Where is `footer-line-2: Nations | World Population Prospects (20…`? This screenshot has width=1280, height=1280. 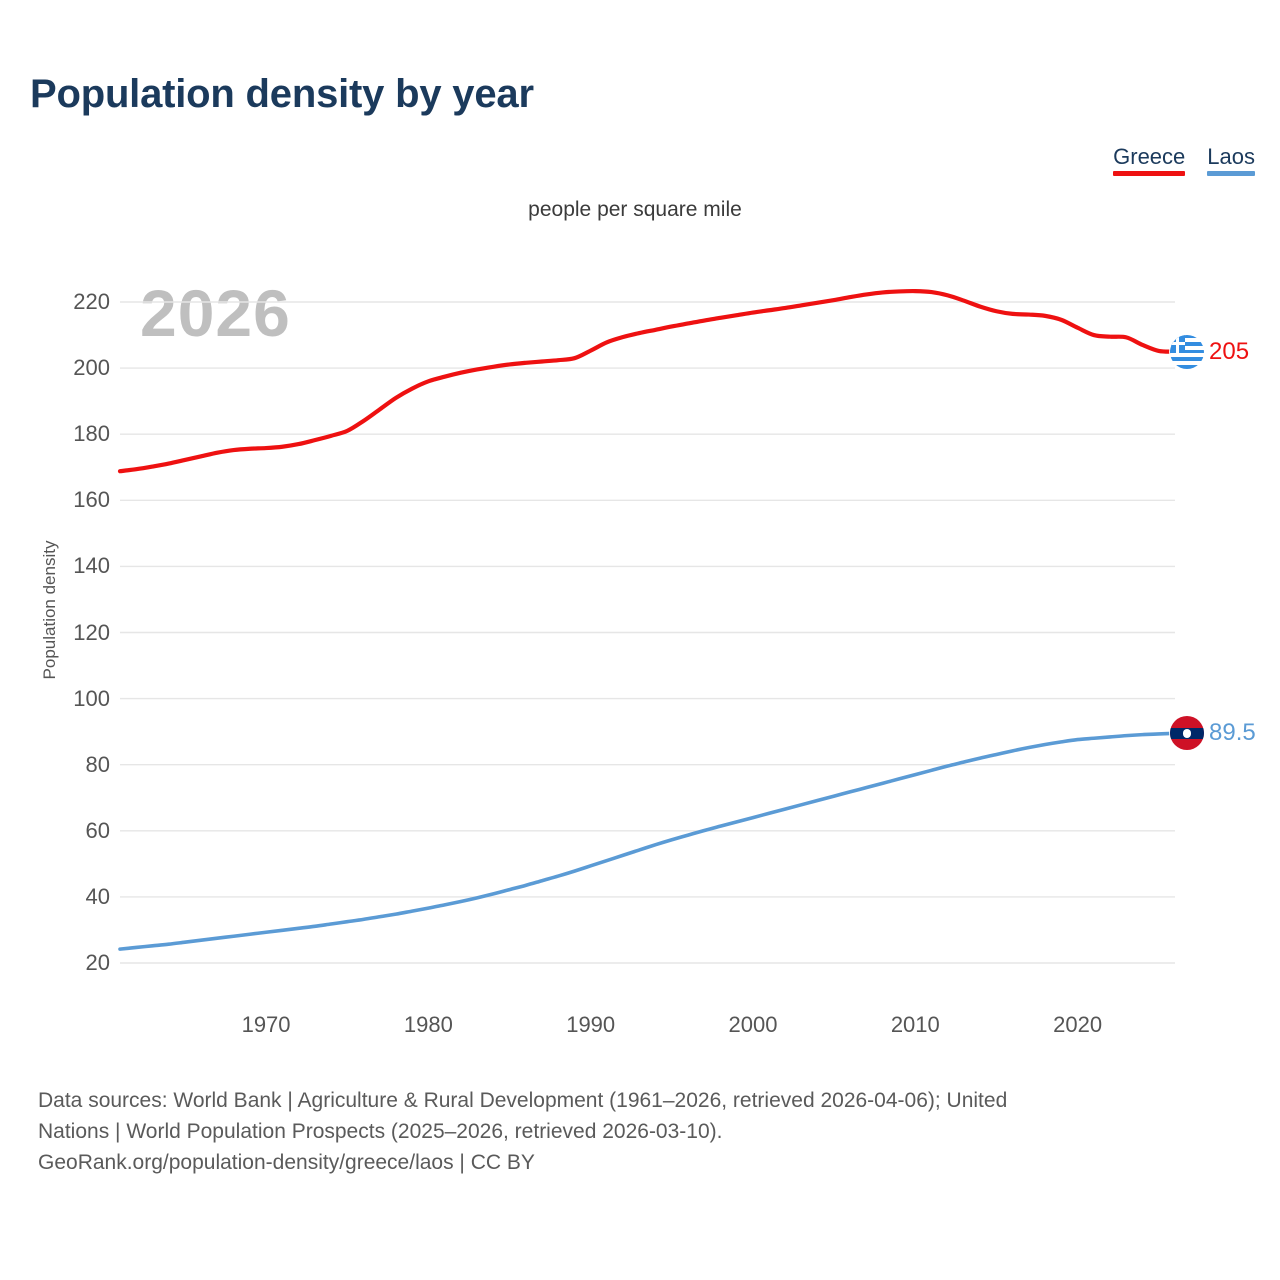 footer-line-2: Nations | World Population Prospects (20… is located at coordinates (380, 1132).